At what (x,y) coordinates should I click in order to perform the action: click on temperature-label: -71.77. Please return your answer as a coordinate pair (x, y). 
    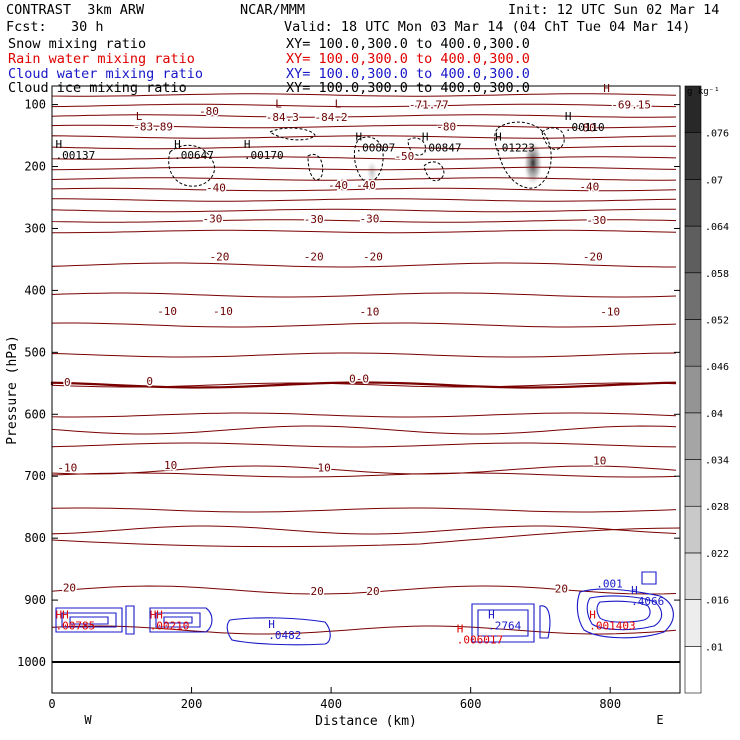
    Looking at the image, I should click on (429, 105).